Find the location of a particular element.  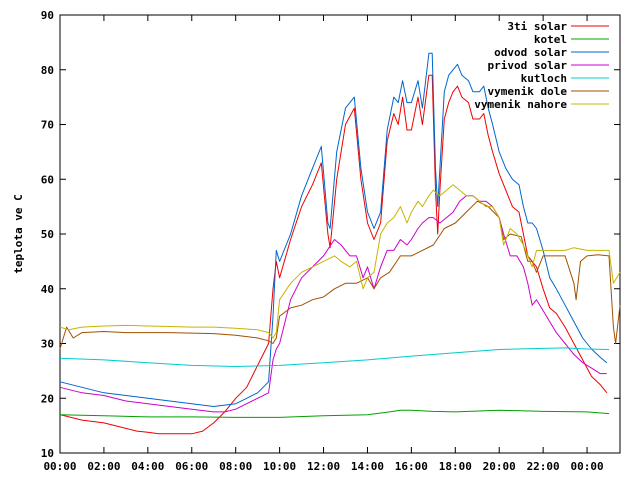

legend-label: kutloch is located at coordinates (544, 78).